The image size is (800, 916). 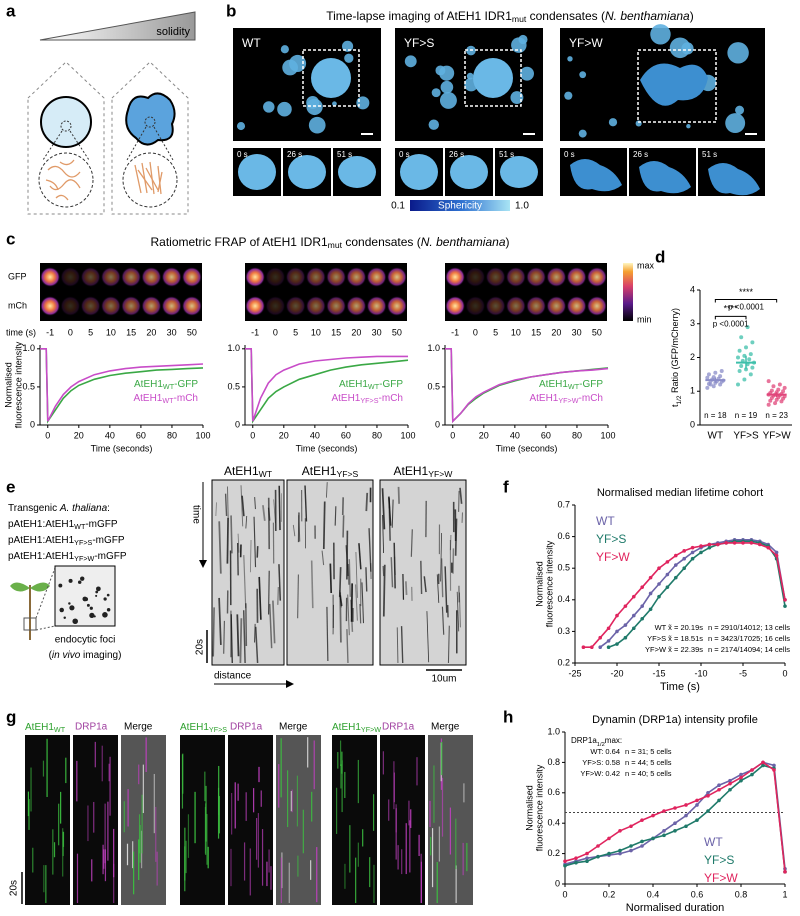 What do you see at coordinates (17, 276) in the screenshot?
I see `row-label: GFP` at bounding box center [17, 276].